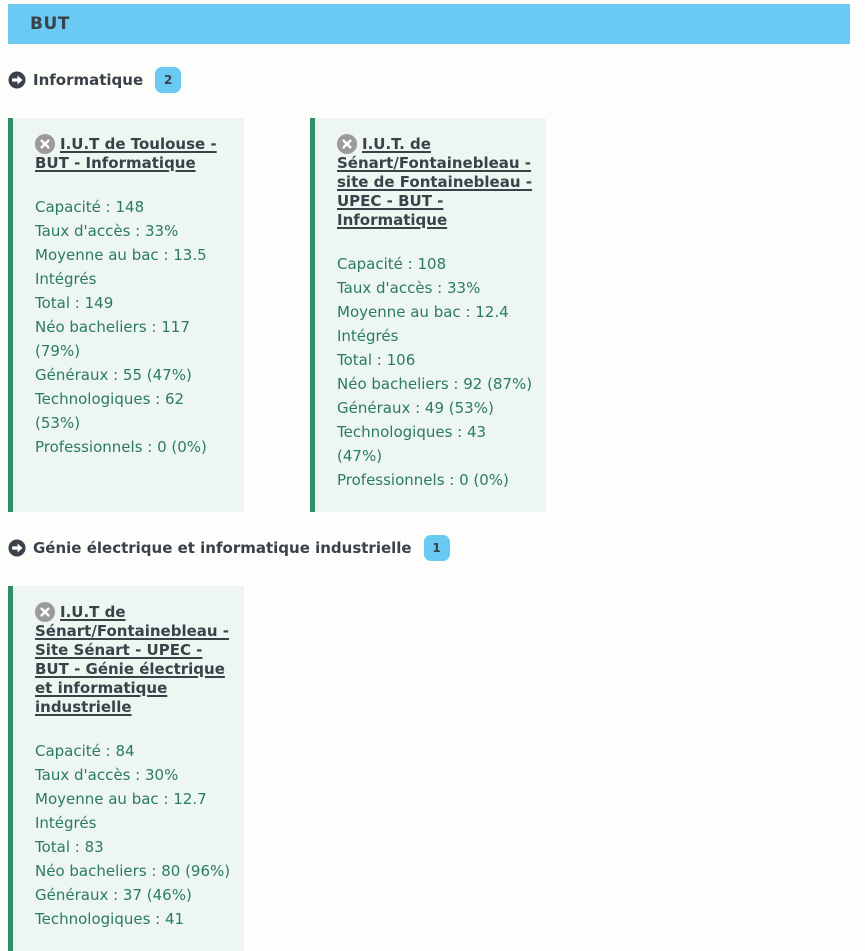  What do you see at coordinates (110, 411) in the screenshot?
I see `stat-line: Technologiques : 62 (53%)` at bounding box center [110, 411].